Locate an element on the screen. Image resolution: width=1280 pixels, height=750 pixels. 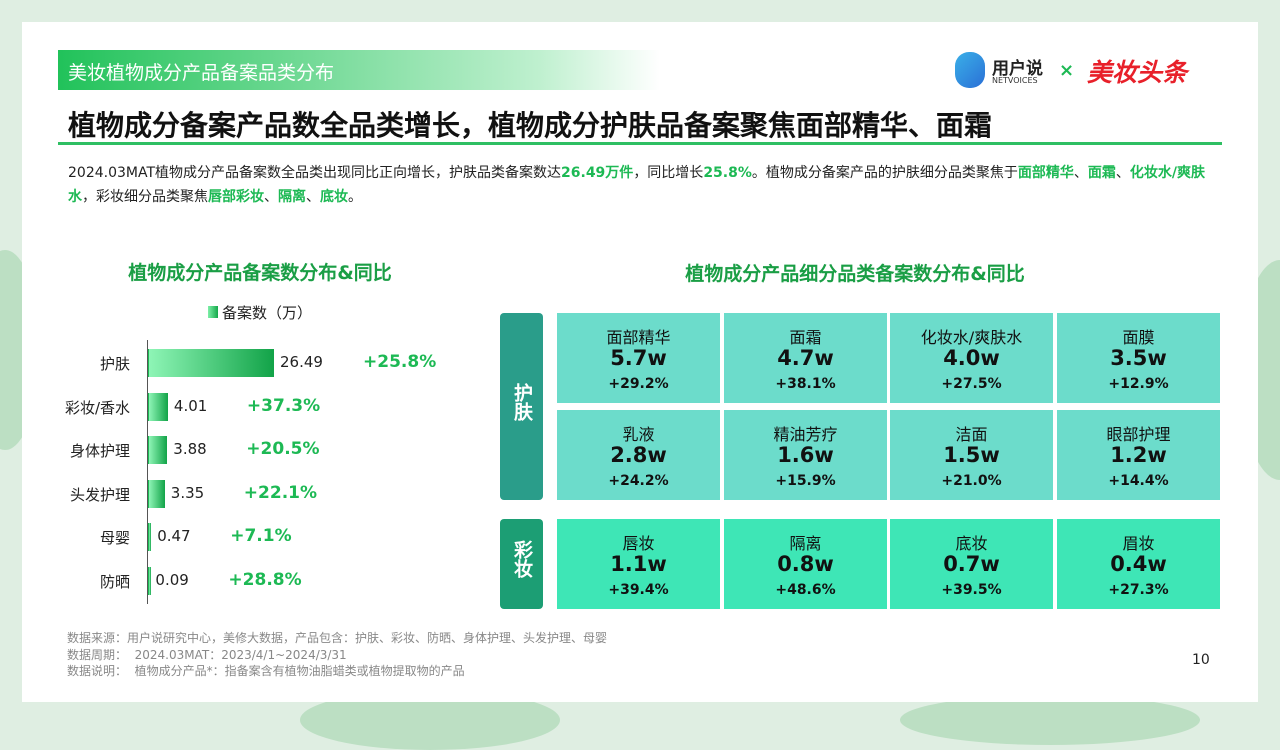
tile-growth: +38.1% is located at coordinates (805, 384).